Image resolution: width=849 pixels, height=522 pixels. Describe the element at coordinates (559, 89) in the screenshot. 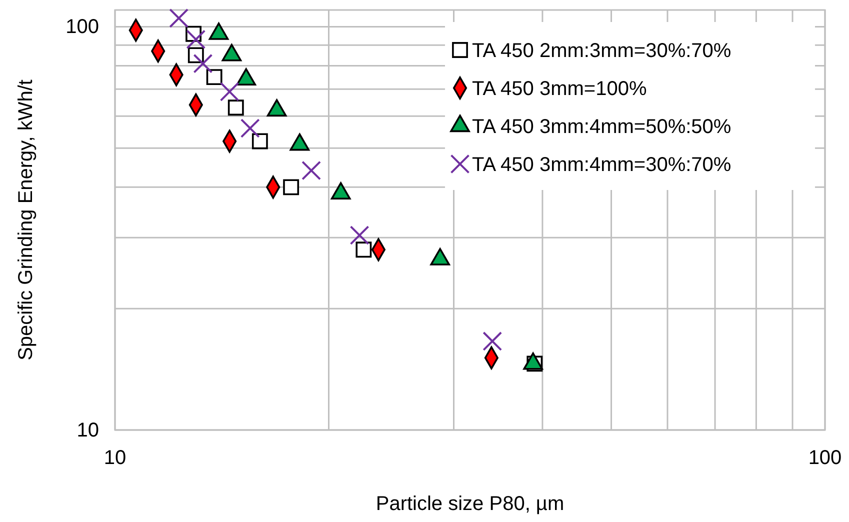

I see `legend-label: TA 450 3mm=100%` at that location.